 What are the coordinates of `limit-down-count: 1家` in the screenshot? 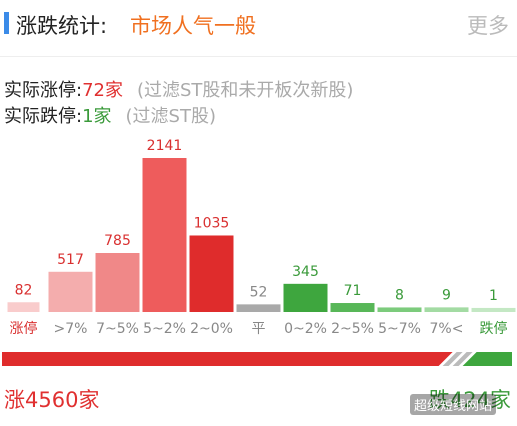 It's located at (97, 116).